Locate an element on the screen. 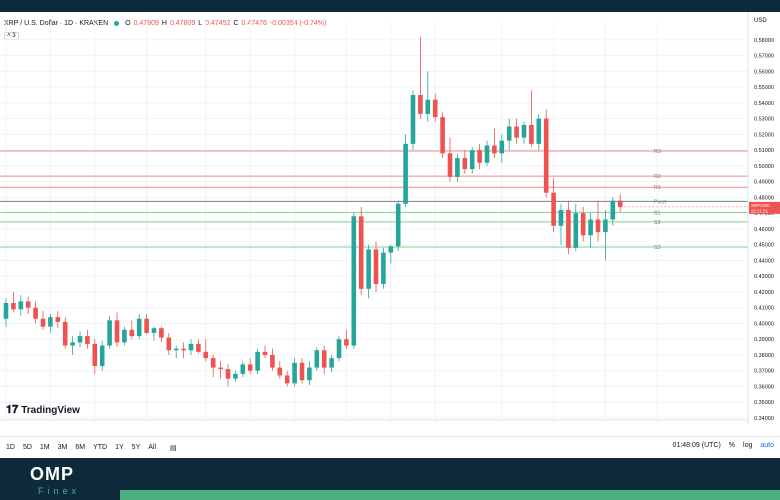 The width and height of the screenshot is (780, 500). timeframe-1d: 1D is located at coordinates (10, 447).